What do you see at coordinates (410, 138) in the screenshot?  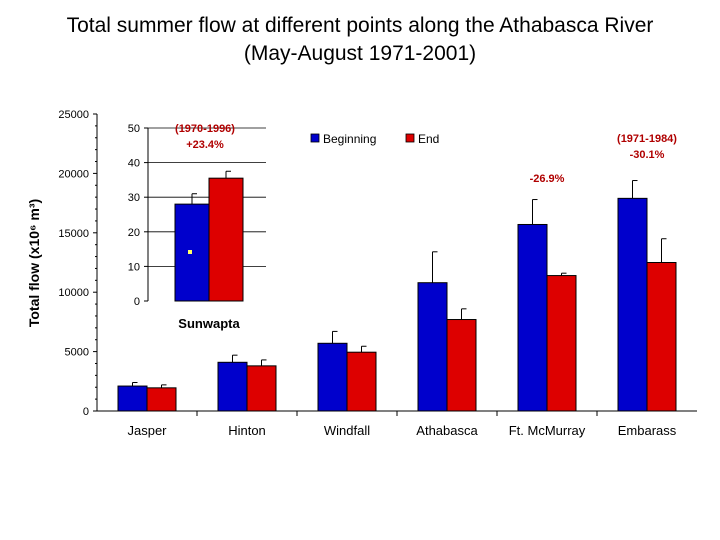 I see `legend-swatch-end` at bounding box center [410, 138].